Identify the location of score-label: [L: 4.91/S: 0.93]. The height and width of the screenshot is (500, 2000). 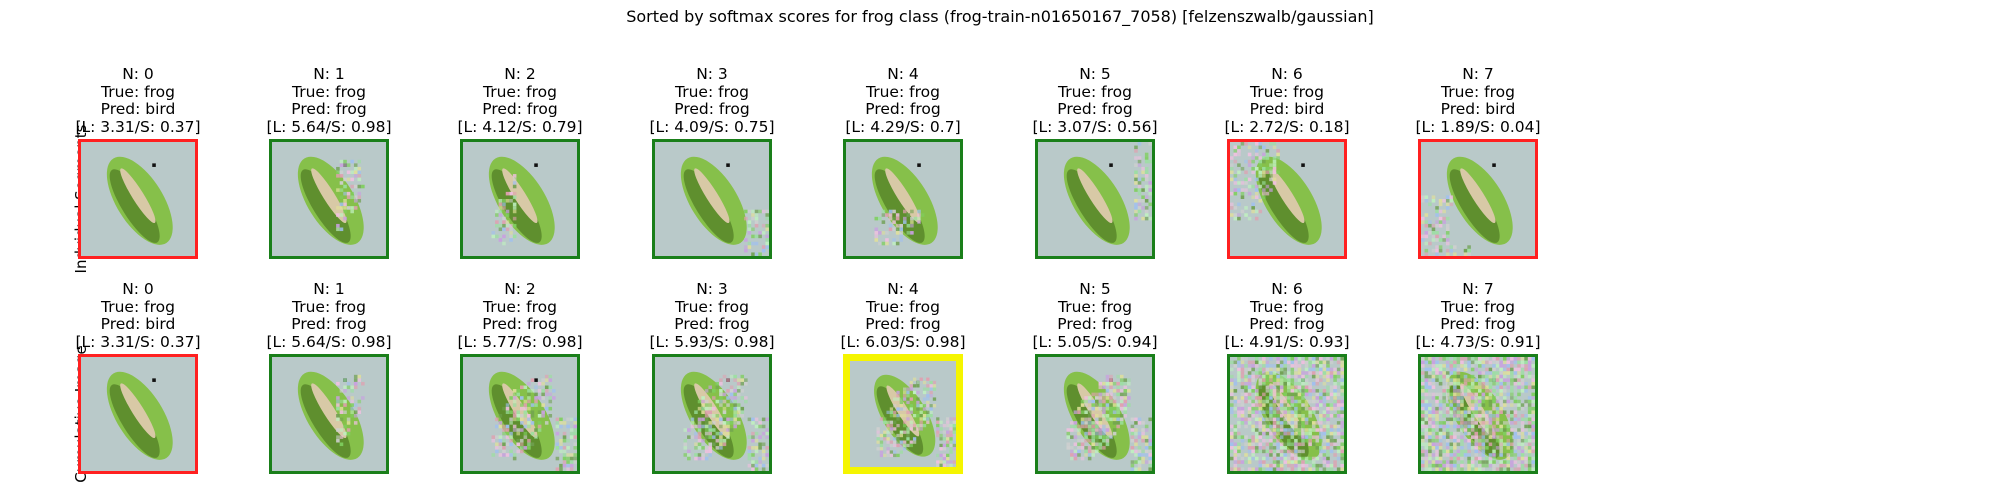
(1287, 341).